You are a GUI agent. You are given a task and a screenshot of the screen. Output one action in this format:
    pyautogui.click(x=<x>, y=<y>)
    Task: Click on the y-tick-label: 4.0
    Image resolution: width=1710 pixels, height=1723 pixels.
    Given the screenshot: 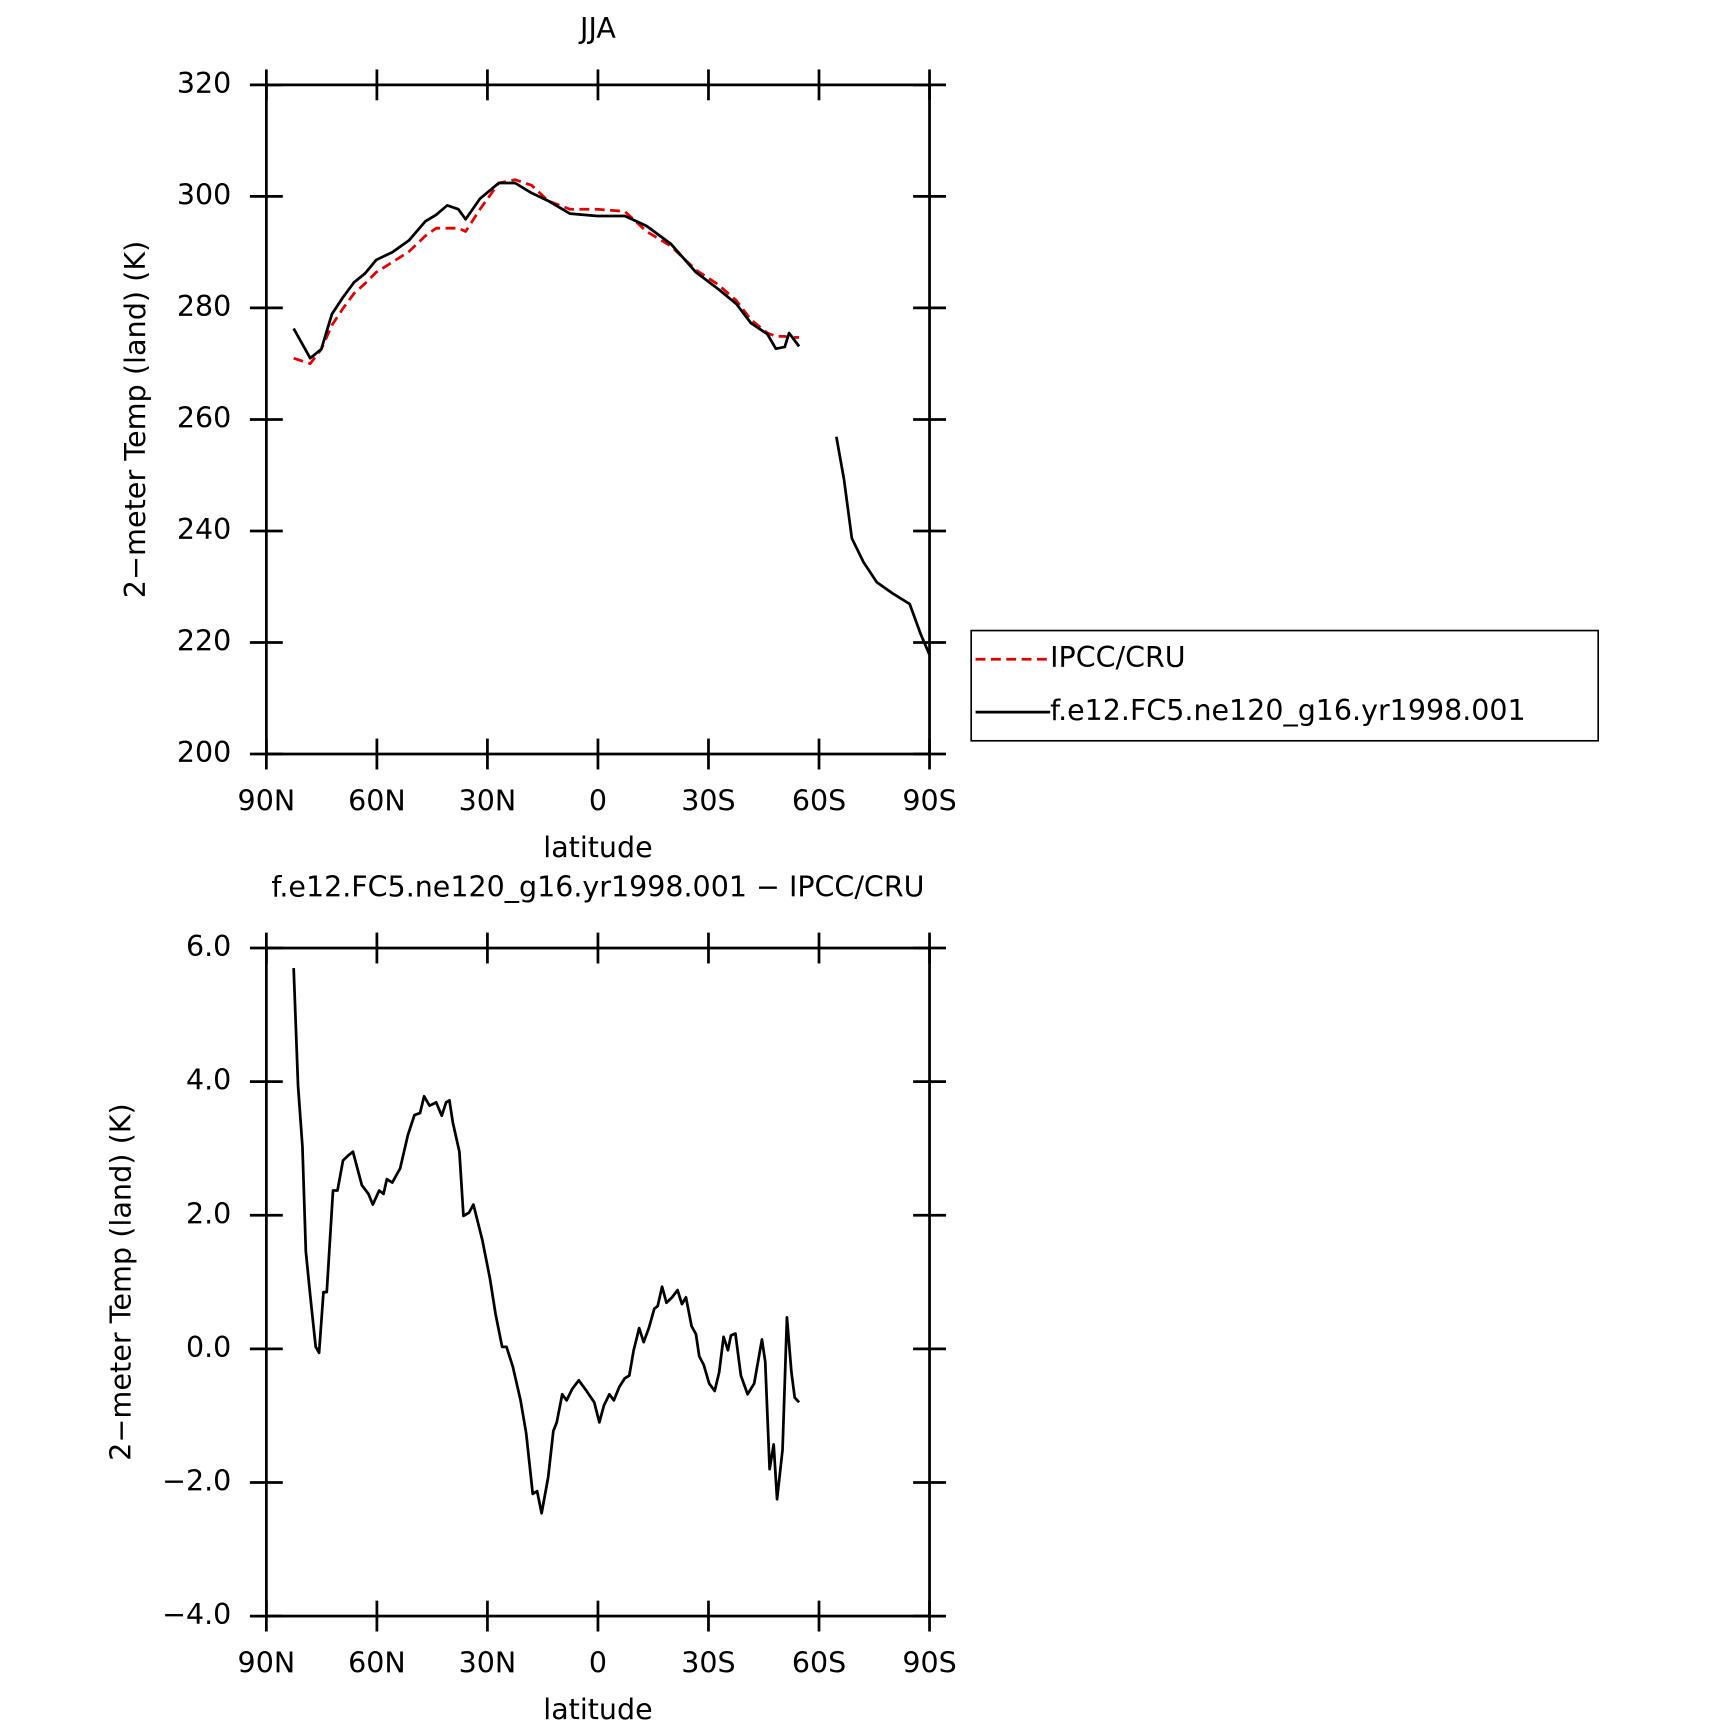 What is the action you would take?
    pyautogui.click(x=208, y=1080)
    